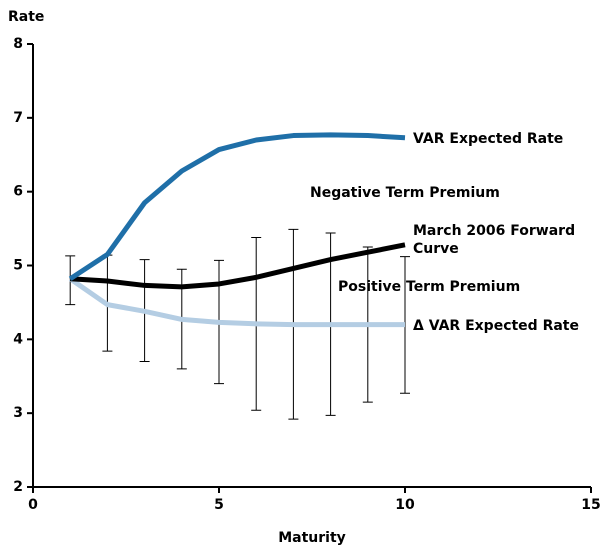 The height and width of the screenshot is (552, 604). I want to click on y-tick-label: 6, so click(18, 192).